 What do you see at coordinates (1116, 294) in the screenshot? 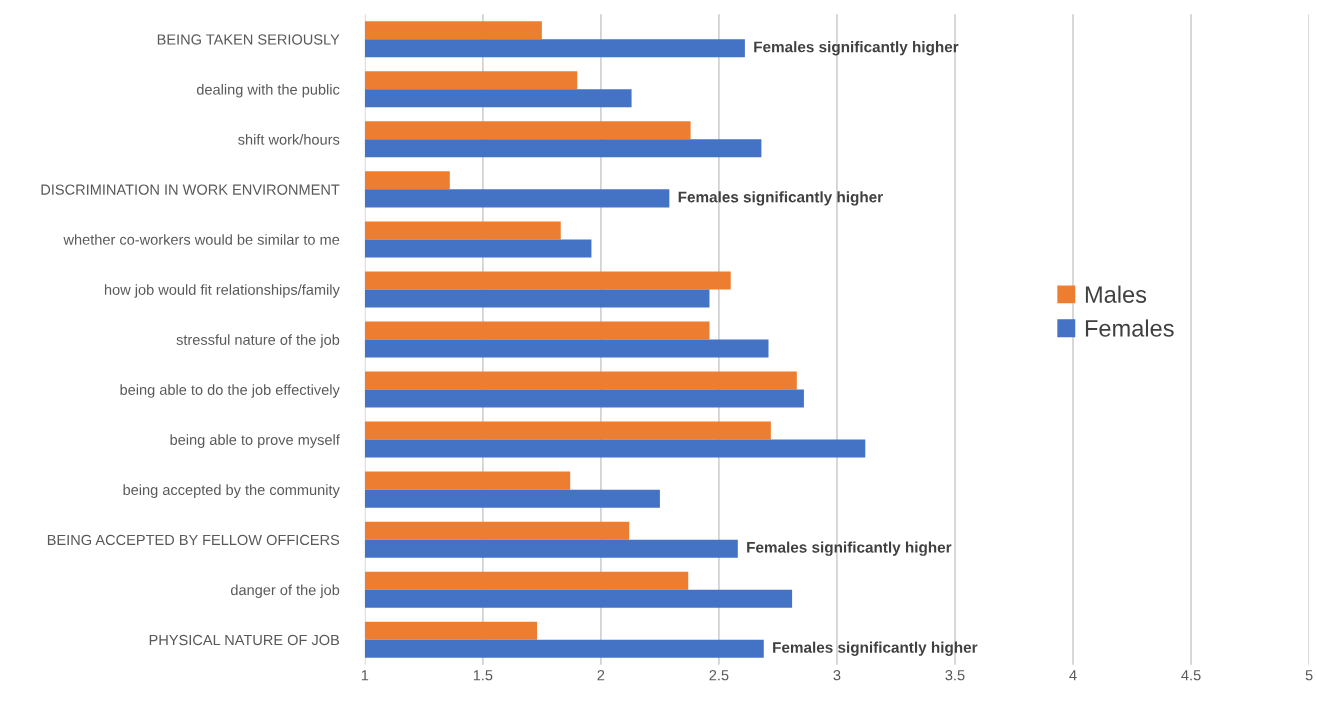
I see `legend-label: Males` at bounding box center [1116, 294].